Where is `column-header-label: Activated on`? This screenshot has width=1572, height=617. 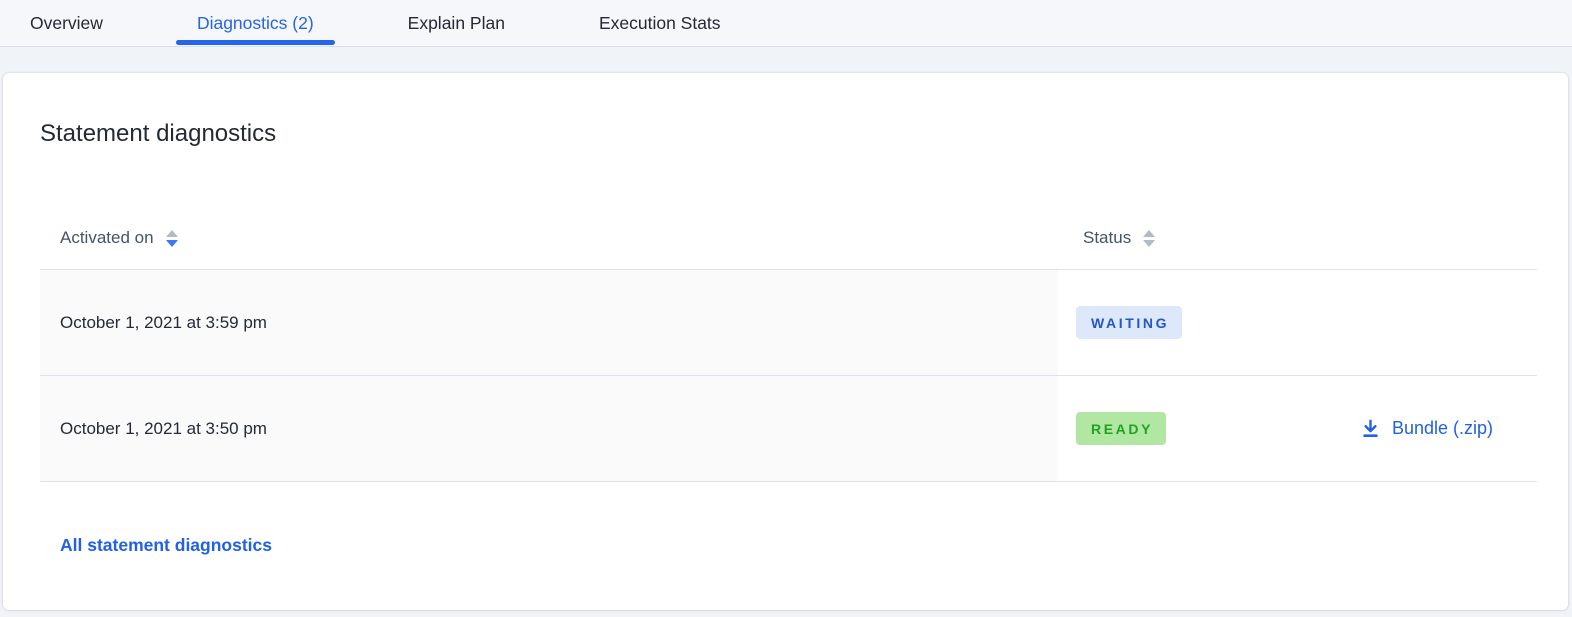 column-header-label: Activated on is located at coordinates (107, 237).